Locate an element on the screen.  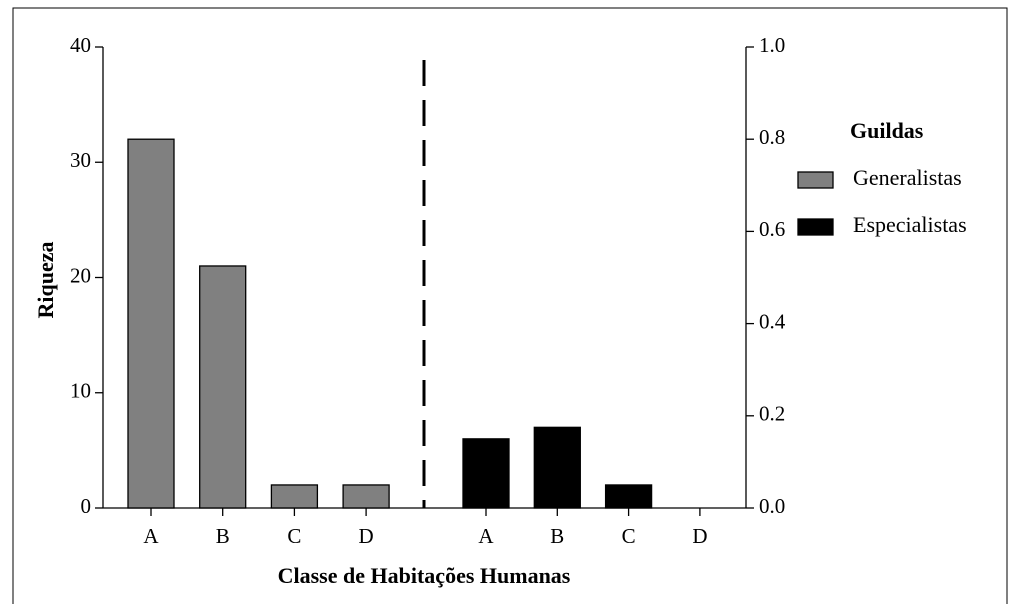
legend-title: Guildas is located at coordinates (887, 130).